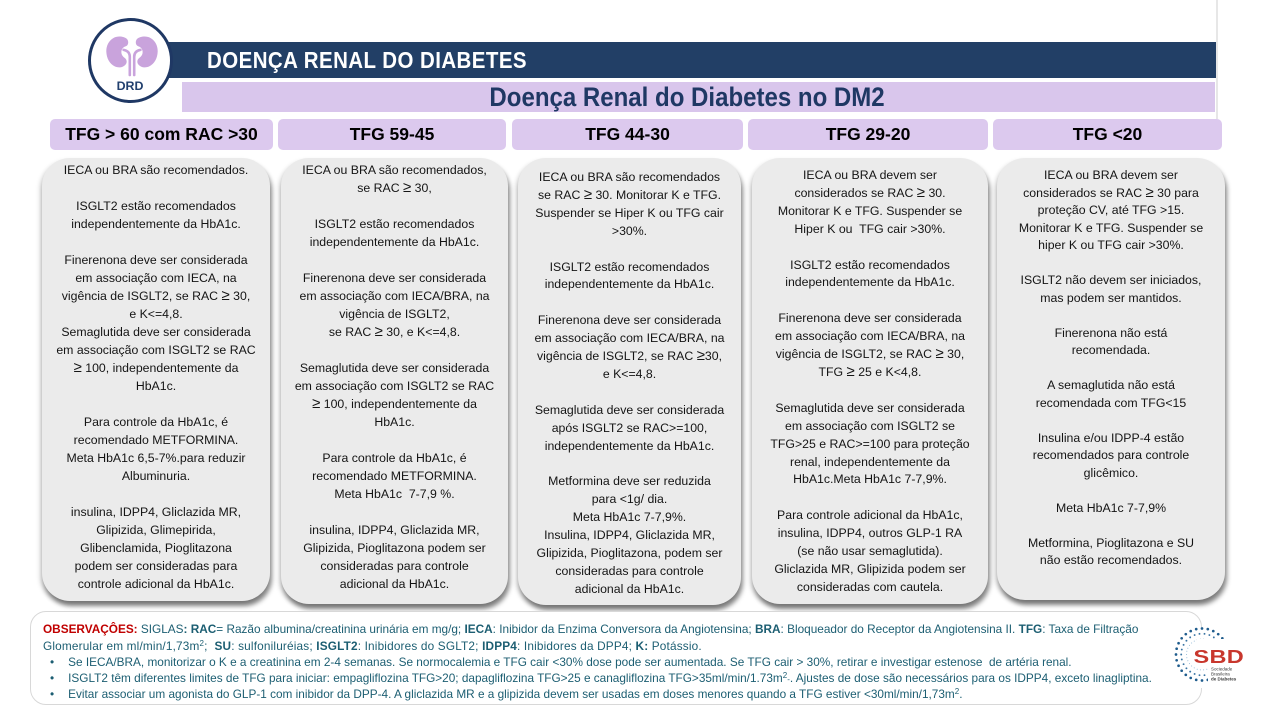 The image size is (1280, 720). I want to click on svg-text: Sociedade, so click(1222, 669).